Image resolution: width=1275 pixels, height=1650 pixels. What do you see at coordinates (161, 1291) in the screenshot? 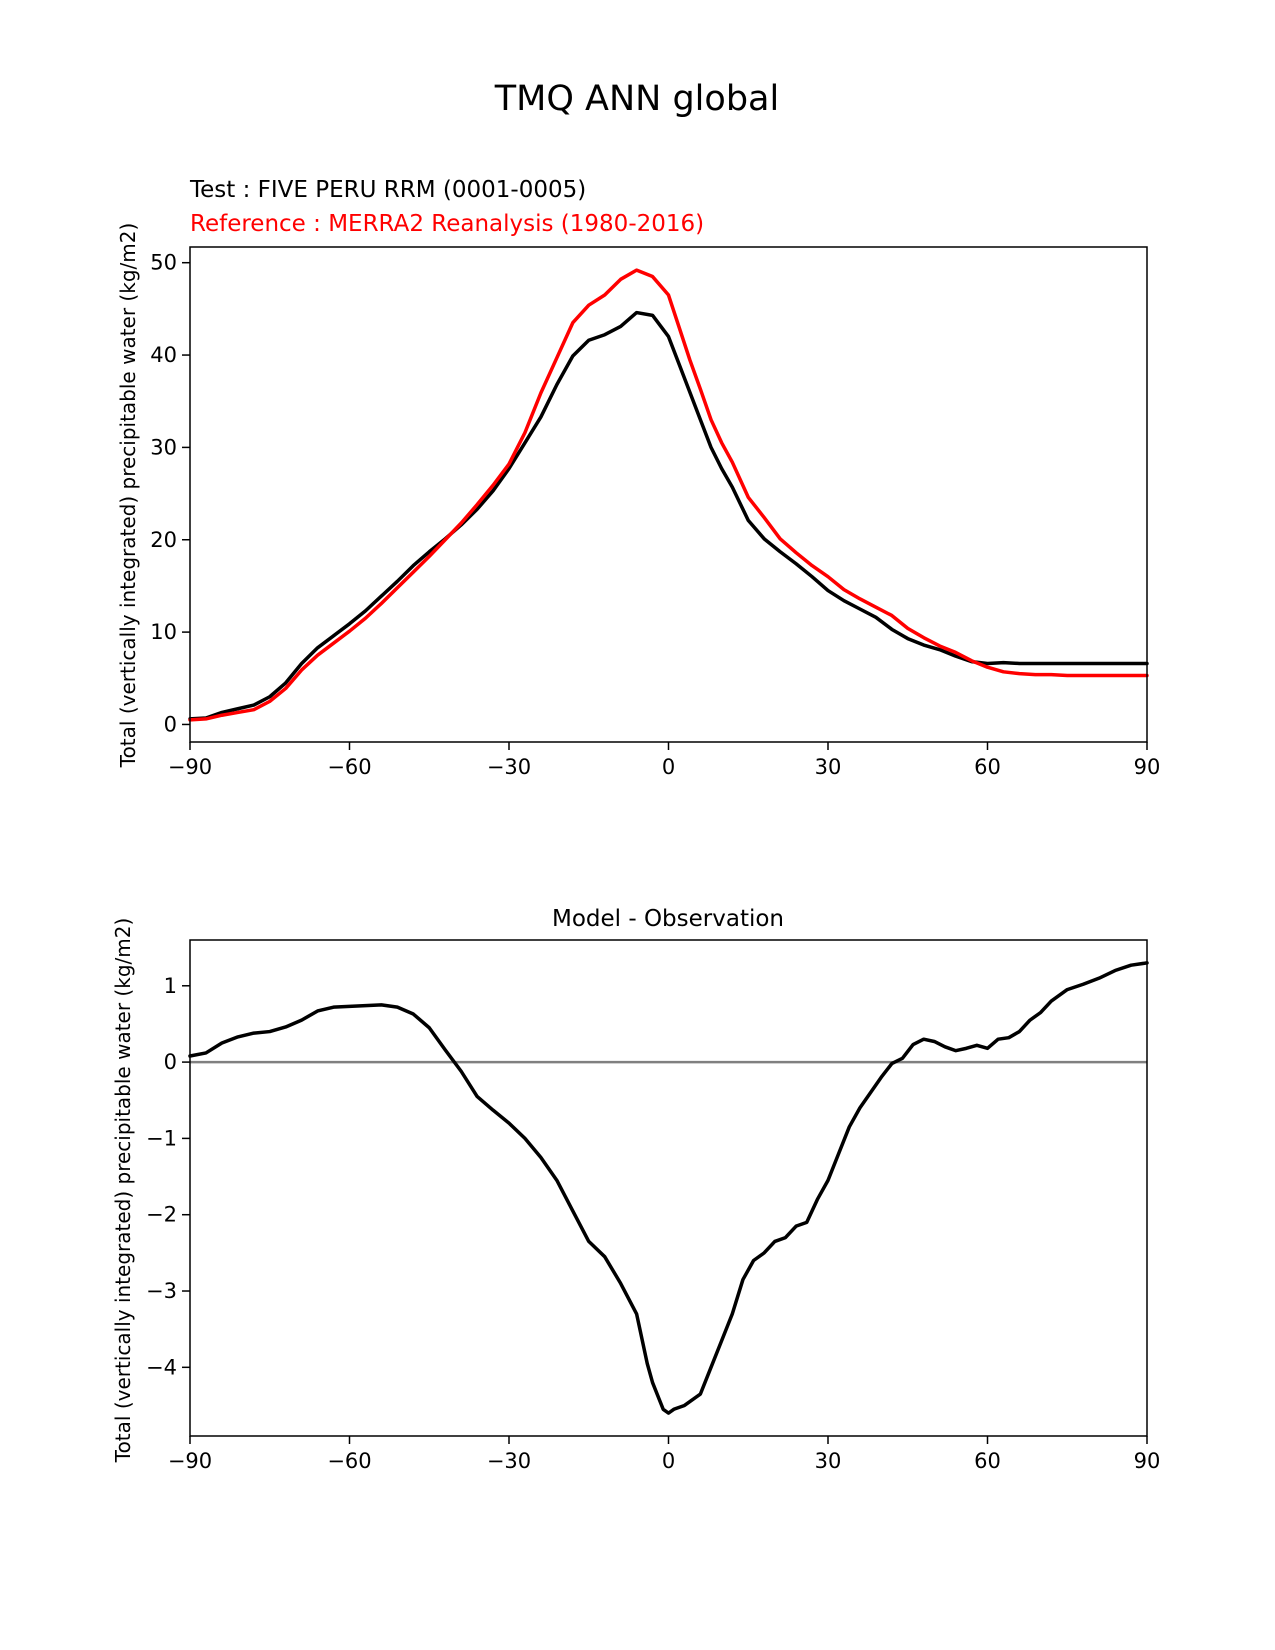
I see `bottom-ytick-label: −3` at bounding box center [161, 1291].